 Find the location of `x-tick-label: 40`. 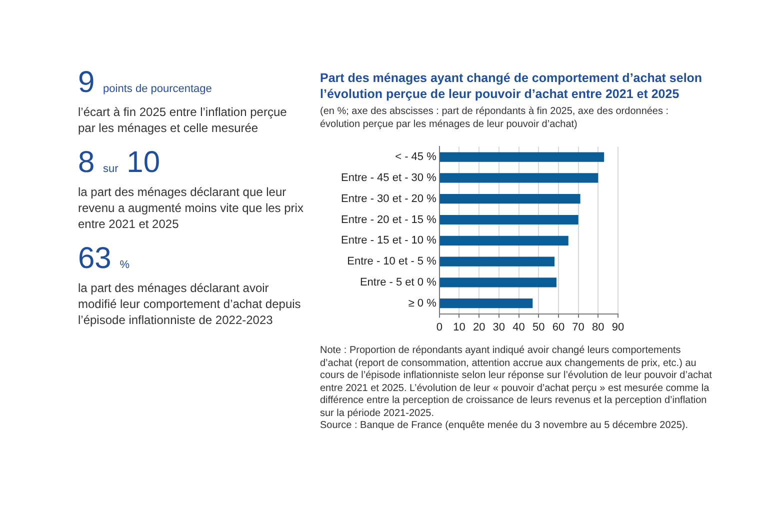

x-tick-label: 40 is located at coordinates (518, 327).